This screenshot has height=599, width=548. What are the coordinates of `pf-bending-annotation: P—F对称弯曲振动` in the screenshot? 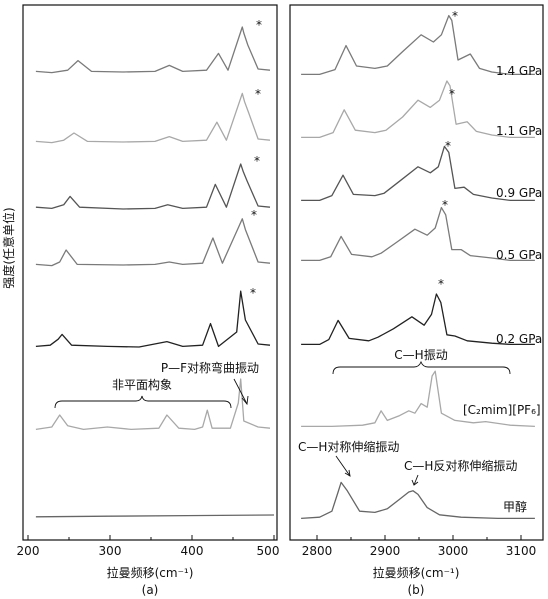 It's located at (210, 367).